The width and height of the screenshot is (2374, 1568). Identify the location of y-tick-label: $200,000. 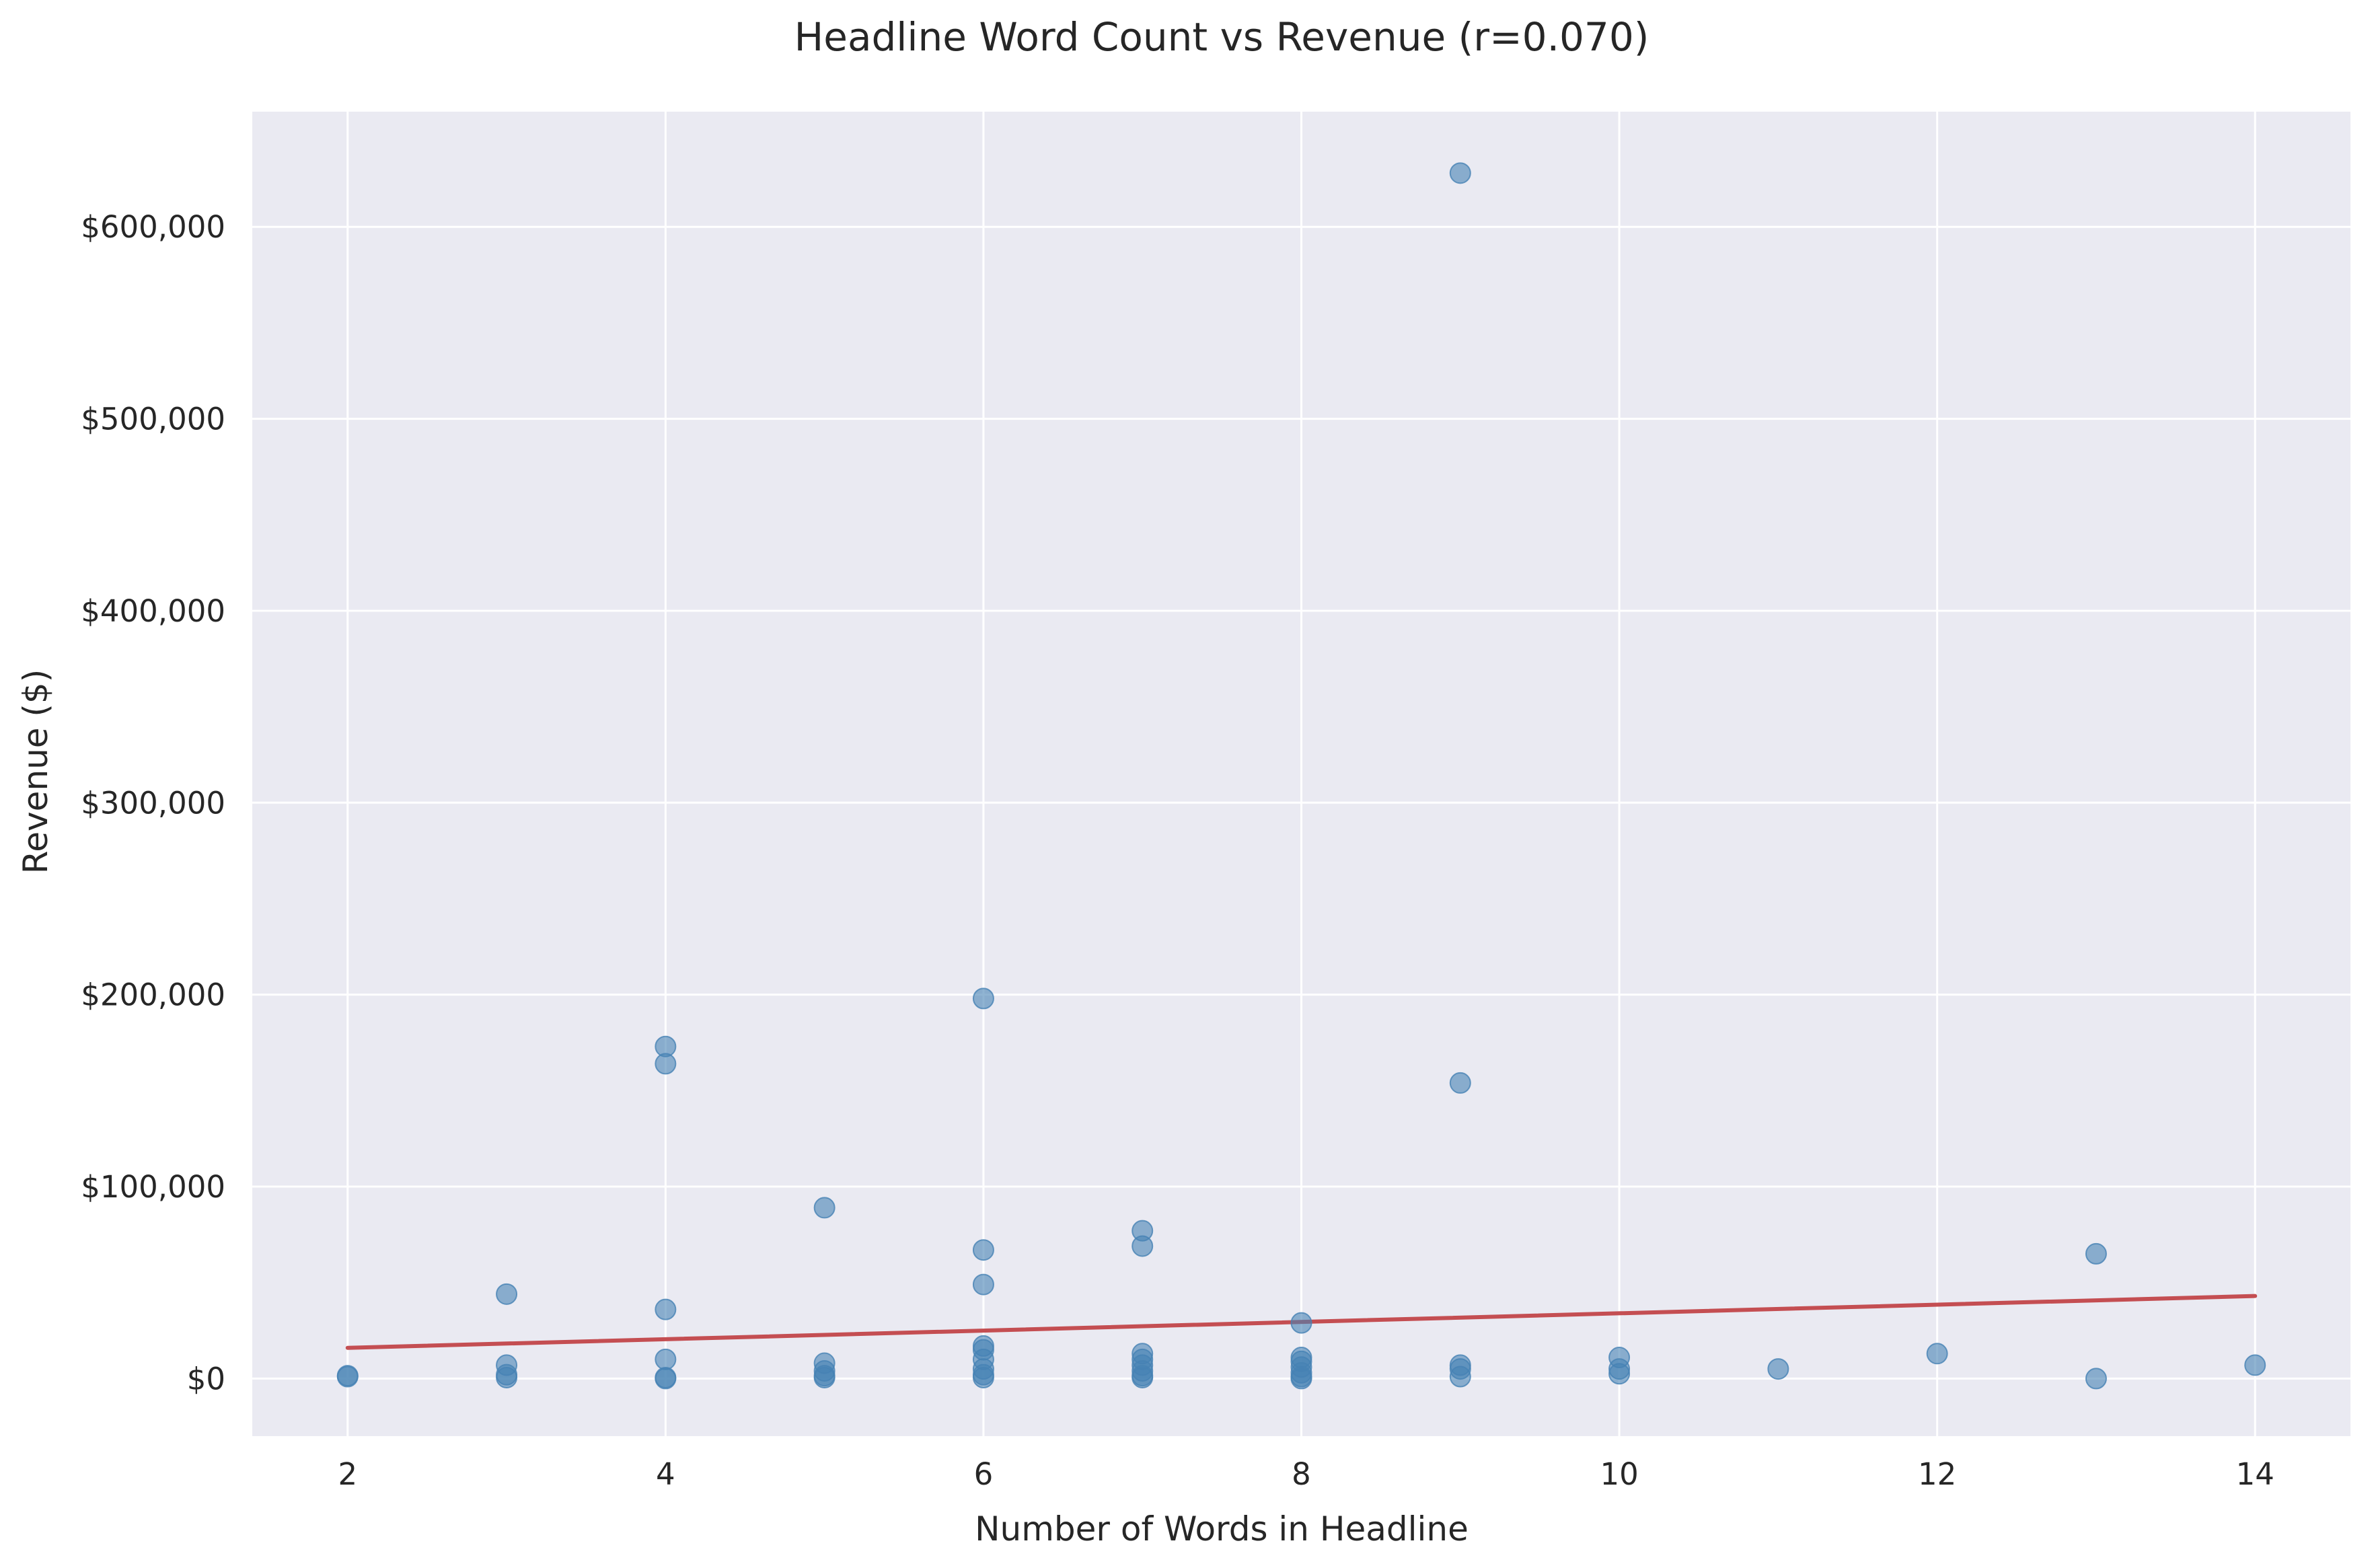
(153, 995).